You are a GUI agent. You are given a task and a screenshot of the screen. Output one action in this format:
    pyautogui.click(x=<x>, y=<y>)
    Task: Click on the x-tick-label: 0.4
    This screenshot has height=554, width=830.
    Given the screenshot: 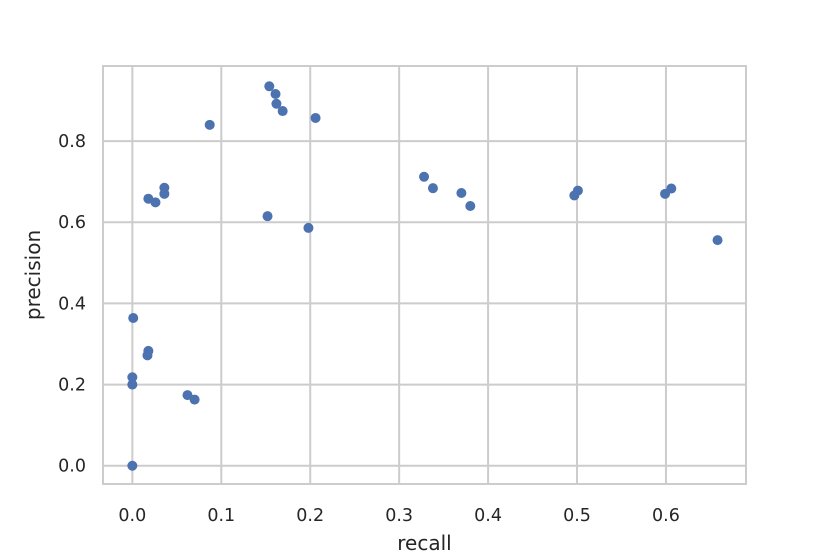 What is the action you would take?
    pyautogui.click(x=488, y=516)
    